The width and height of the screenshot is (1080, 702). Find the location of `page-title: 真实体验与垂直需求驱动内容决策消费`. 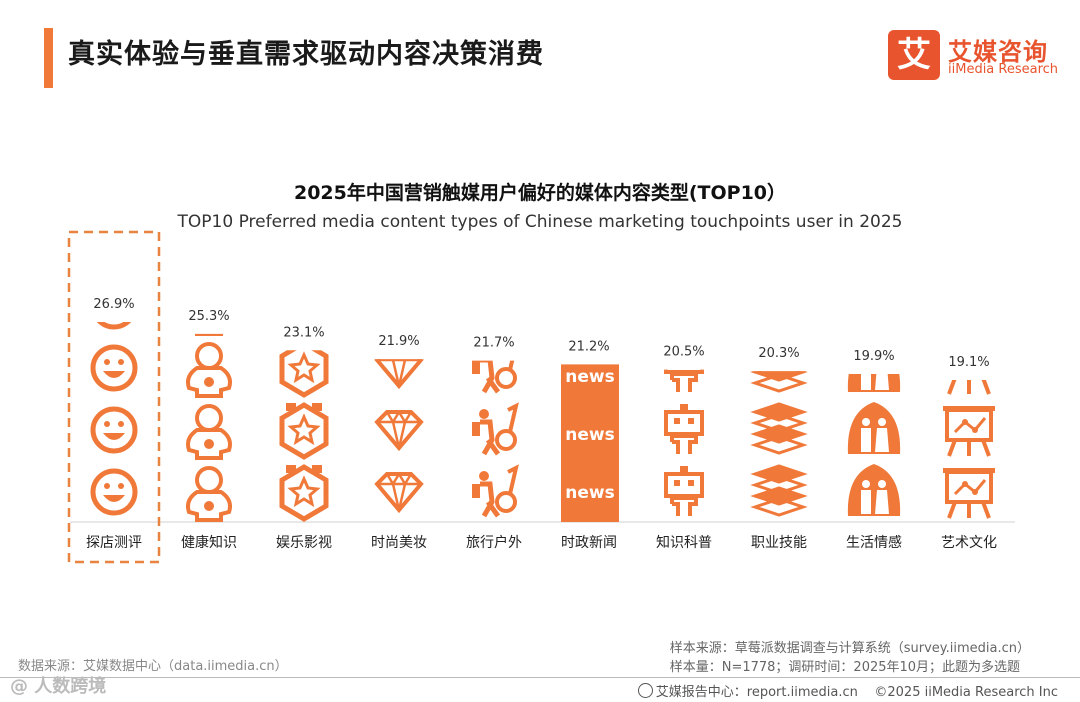

page-title: 真实体验与垂直需求驱动内容决策消费 is located at coordinates (306, 54).